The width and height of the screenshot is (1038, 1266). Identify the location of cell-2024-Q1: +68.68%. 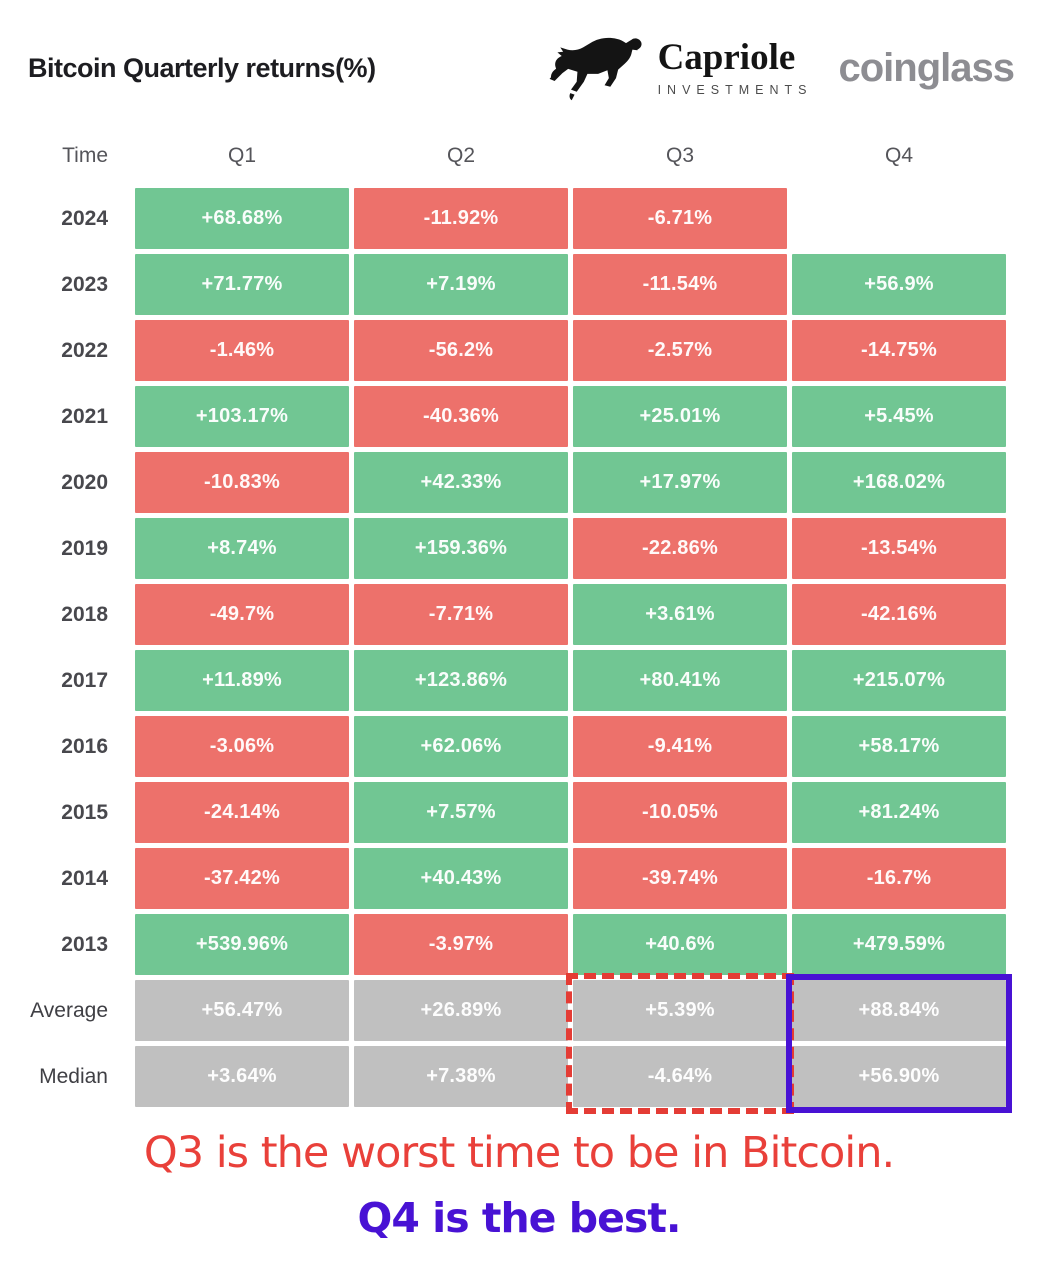
(242, 218).